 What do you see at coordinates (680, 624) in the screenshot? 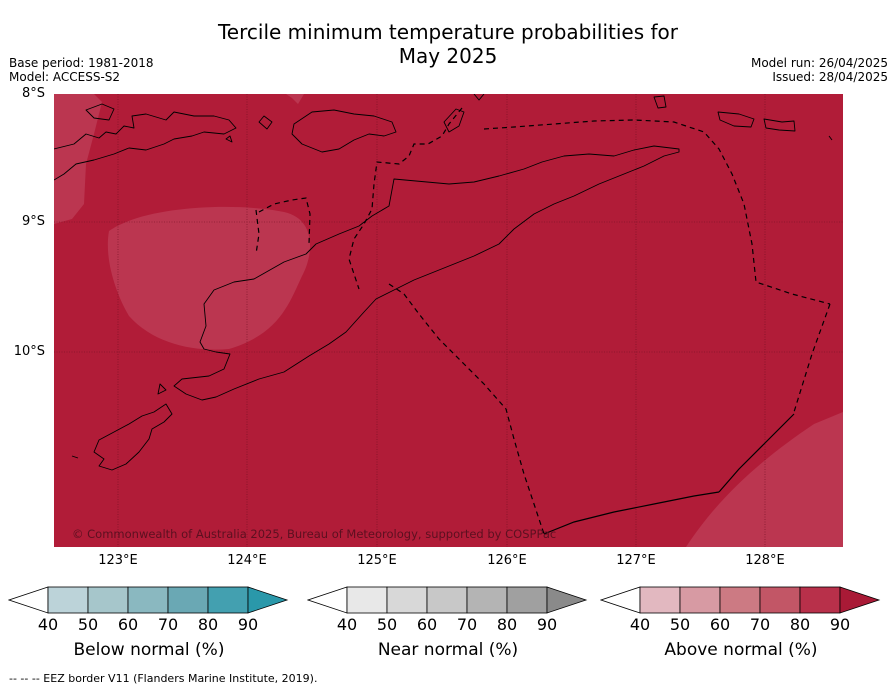
I see `legend-above-tick-50: 50` at bounding box center [680, 624].